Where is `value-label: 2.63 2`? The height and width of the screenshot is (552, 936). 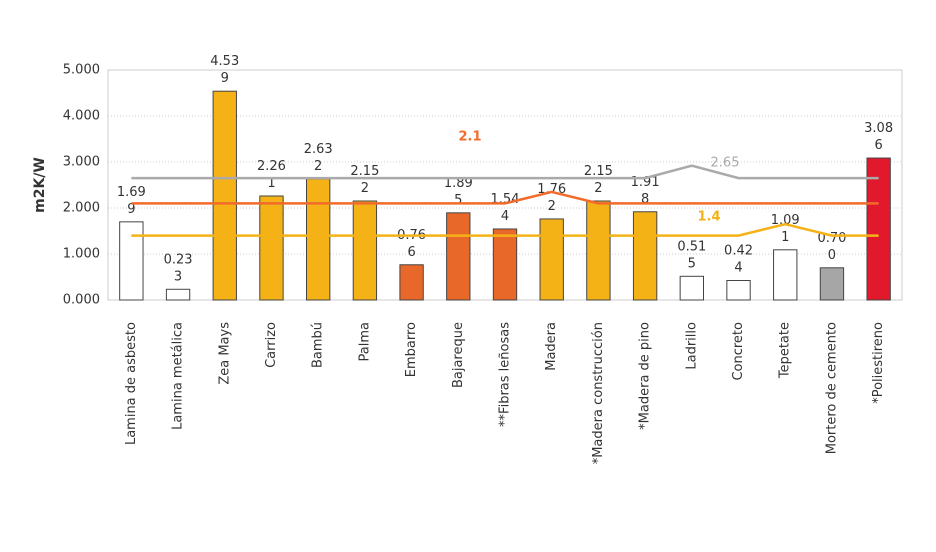
value-label: 2.63 2 is located at coordinates (318, 157).